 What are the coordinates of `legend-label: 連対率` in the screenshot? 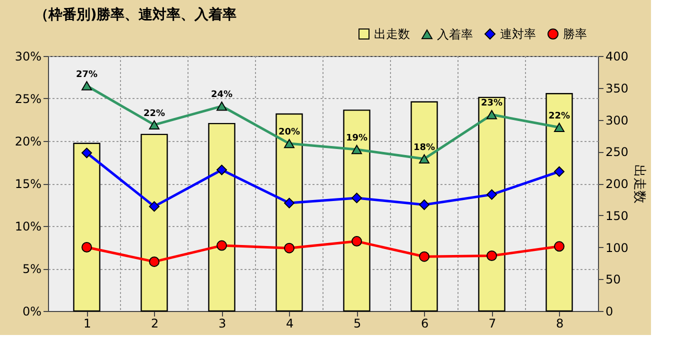 It's located at (518, 34).